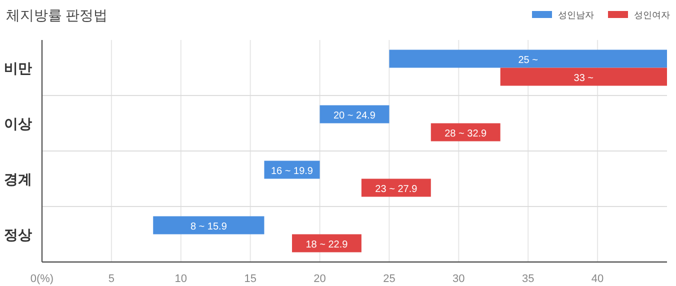 This screenshot has height=286, width=676. I want to click on annotation: 33 ~, so click(584, 78).